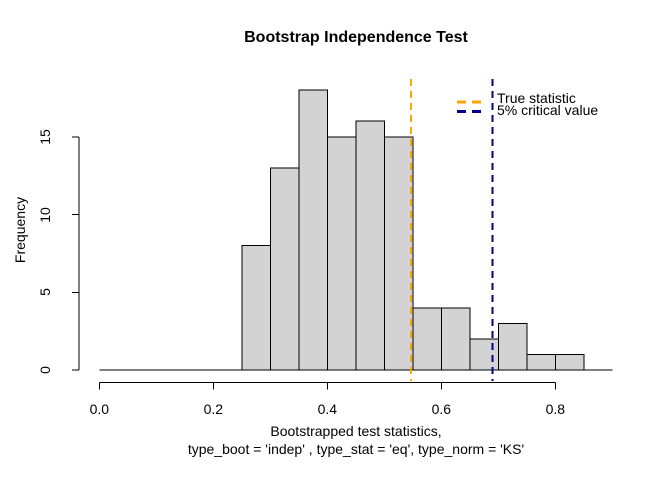  Describe the element at coordinates (45, 136) in the screenshot. I see `y-tick-label: 15` at that location.